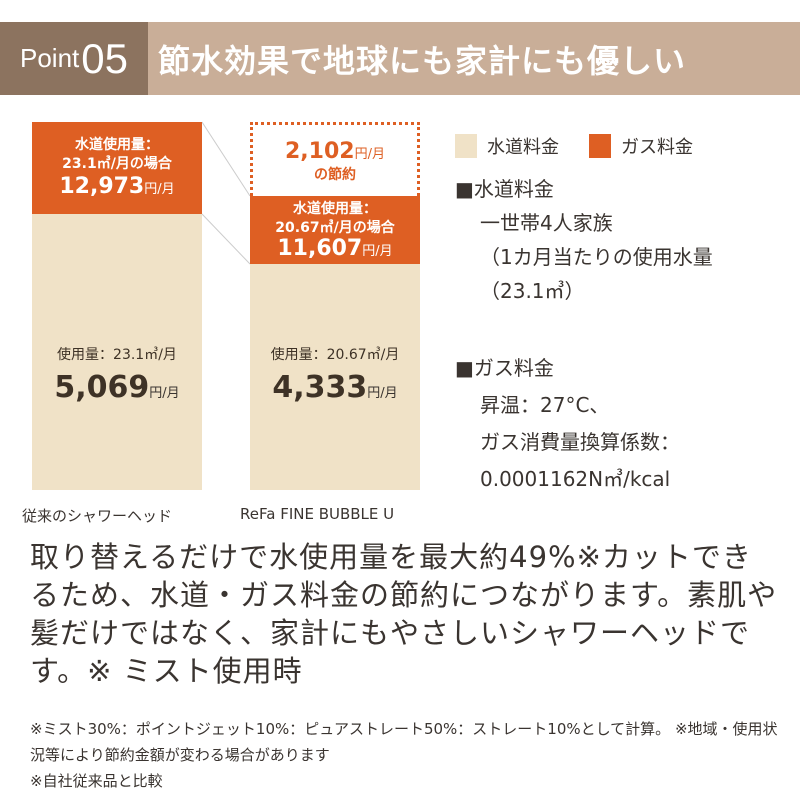  Describe the element at coordinates (532, 291) in the screenshot. I see `condition-line: （23.1㎥）` at that location.